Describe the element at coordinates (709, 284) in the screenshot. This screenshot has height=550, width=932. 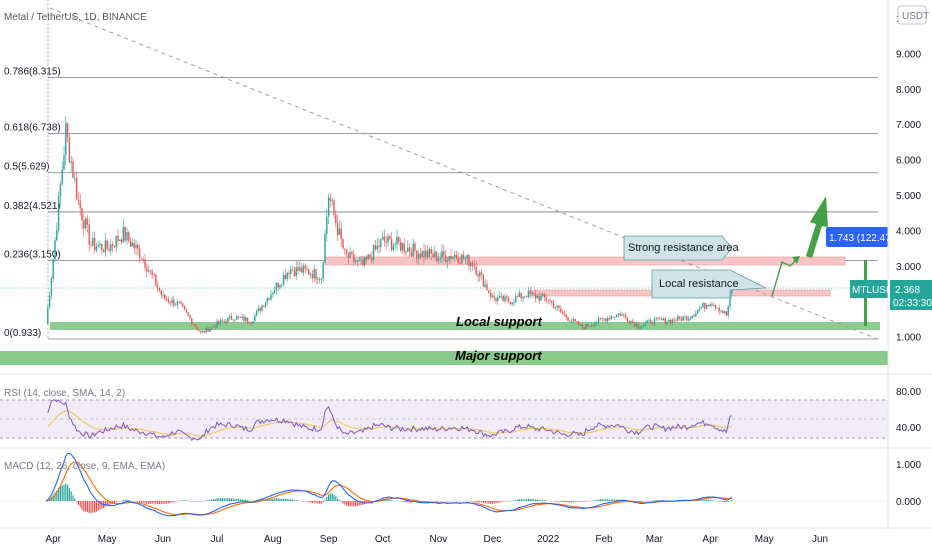
I see `local-resistance-callout: Local resistance` at that location.